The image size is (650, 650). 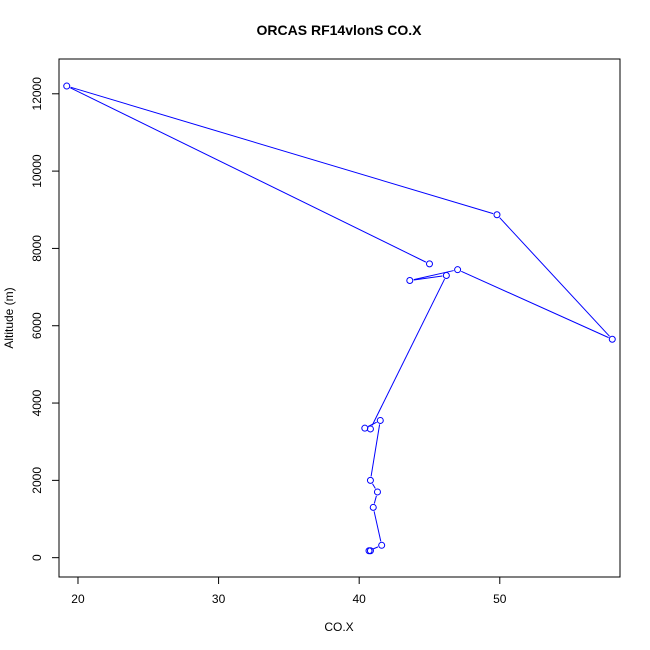 I want to click on x-axis-label: CO.X, so click(x=338, y=627).